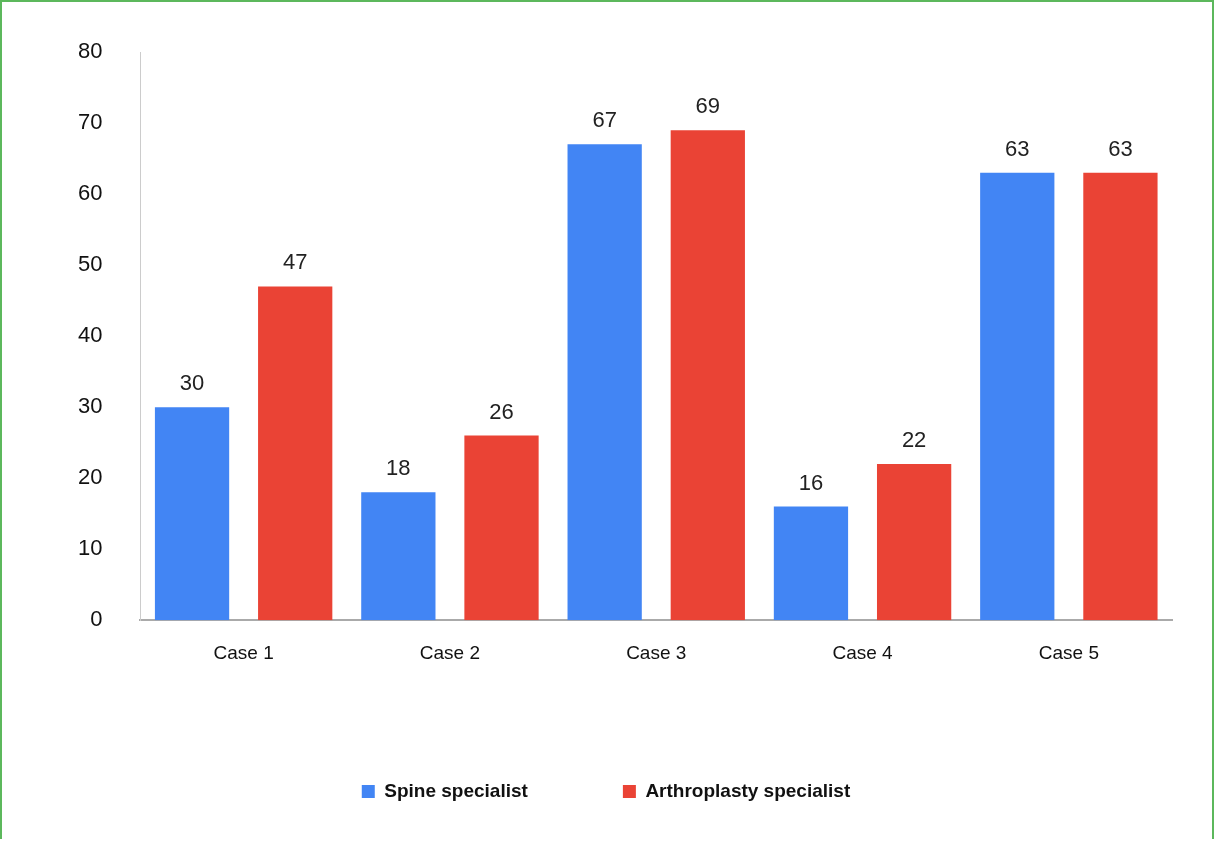 This screenshot has width=1214, height=841. Describe the element at coordinates (90, 335) in the screenshot. I see `y-tick-label: 40` at that location.